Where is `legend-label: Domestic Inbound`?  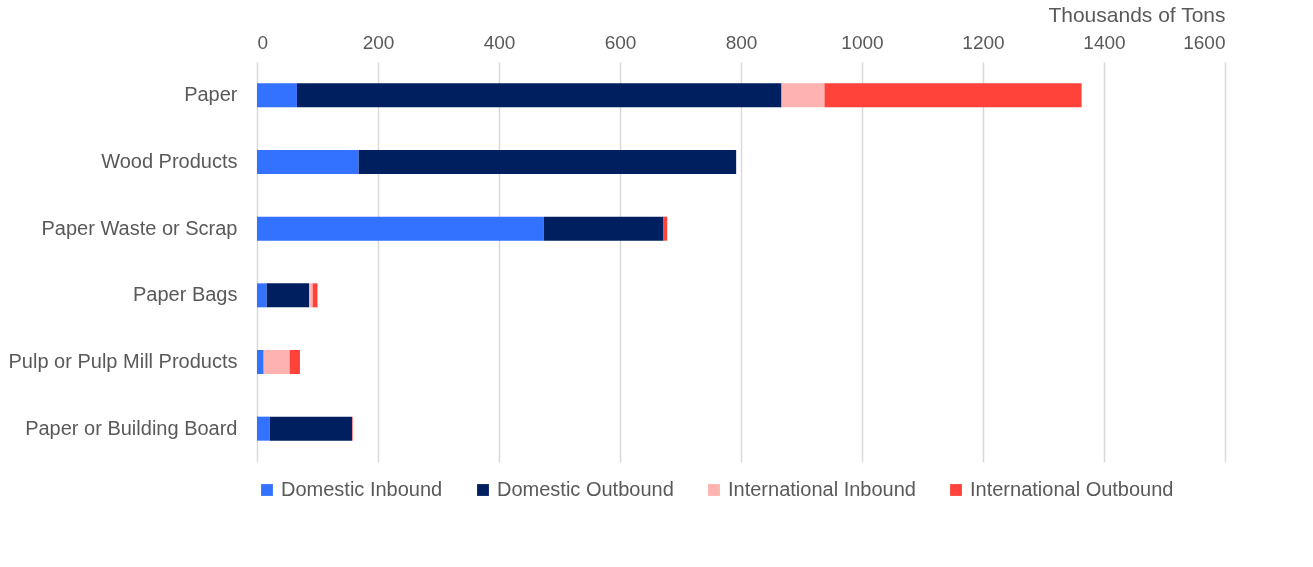
legend-label: Domestic Inbound is located at coordinates (362, 489).